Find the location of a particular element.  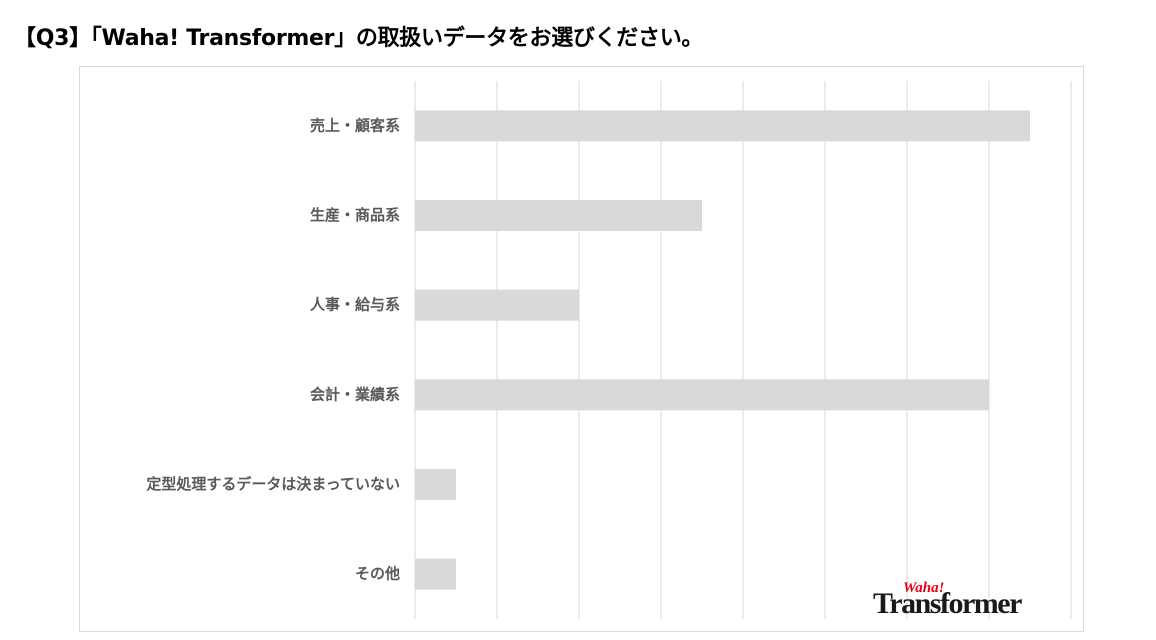

logo-waha-text: Waha! is located at coordinates (924, 588).